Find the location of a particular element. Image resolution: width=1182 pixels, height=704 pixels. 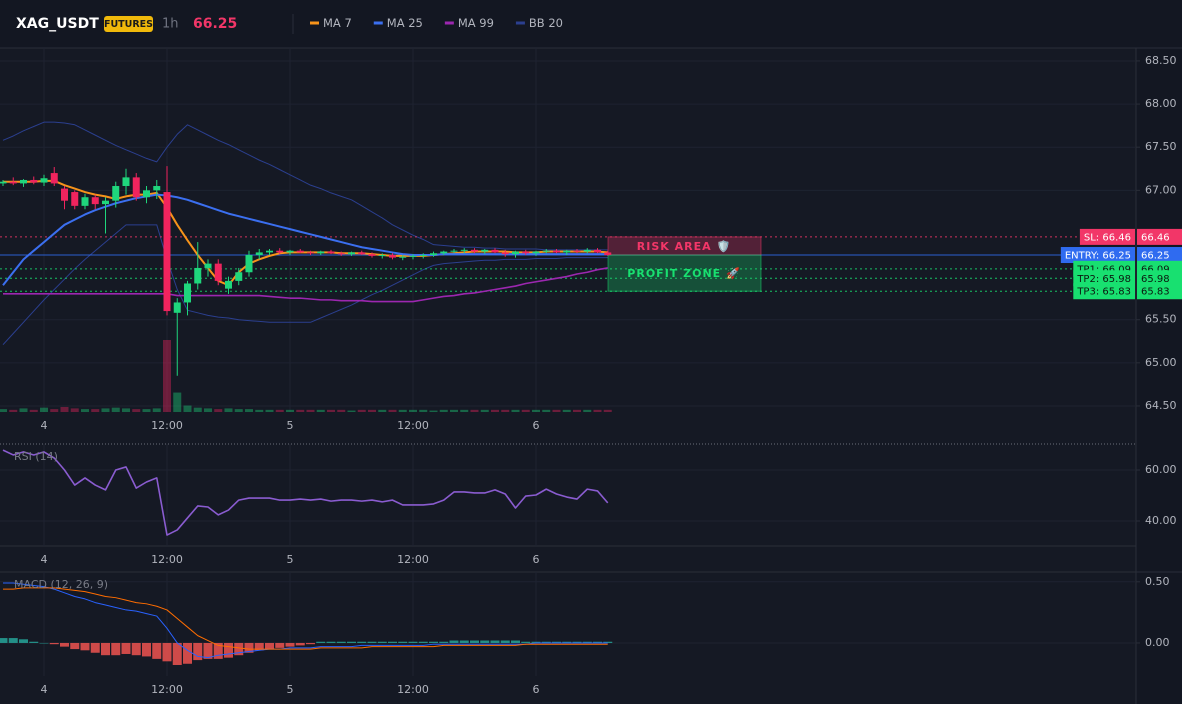

price-label: 65.83 is located at coordinates (1155, 292).